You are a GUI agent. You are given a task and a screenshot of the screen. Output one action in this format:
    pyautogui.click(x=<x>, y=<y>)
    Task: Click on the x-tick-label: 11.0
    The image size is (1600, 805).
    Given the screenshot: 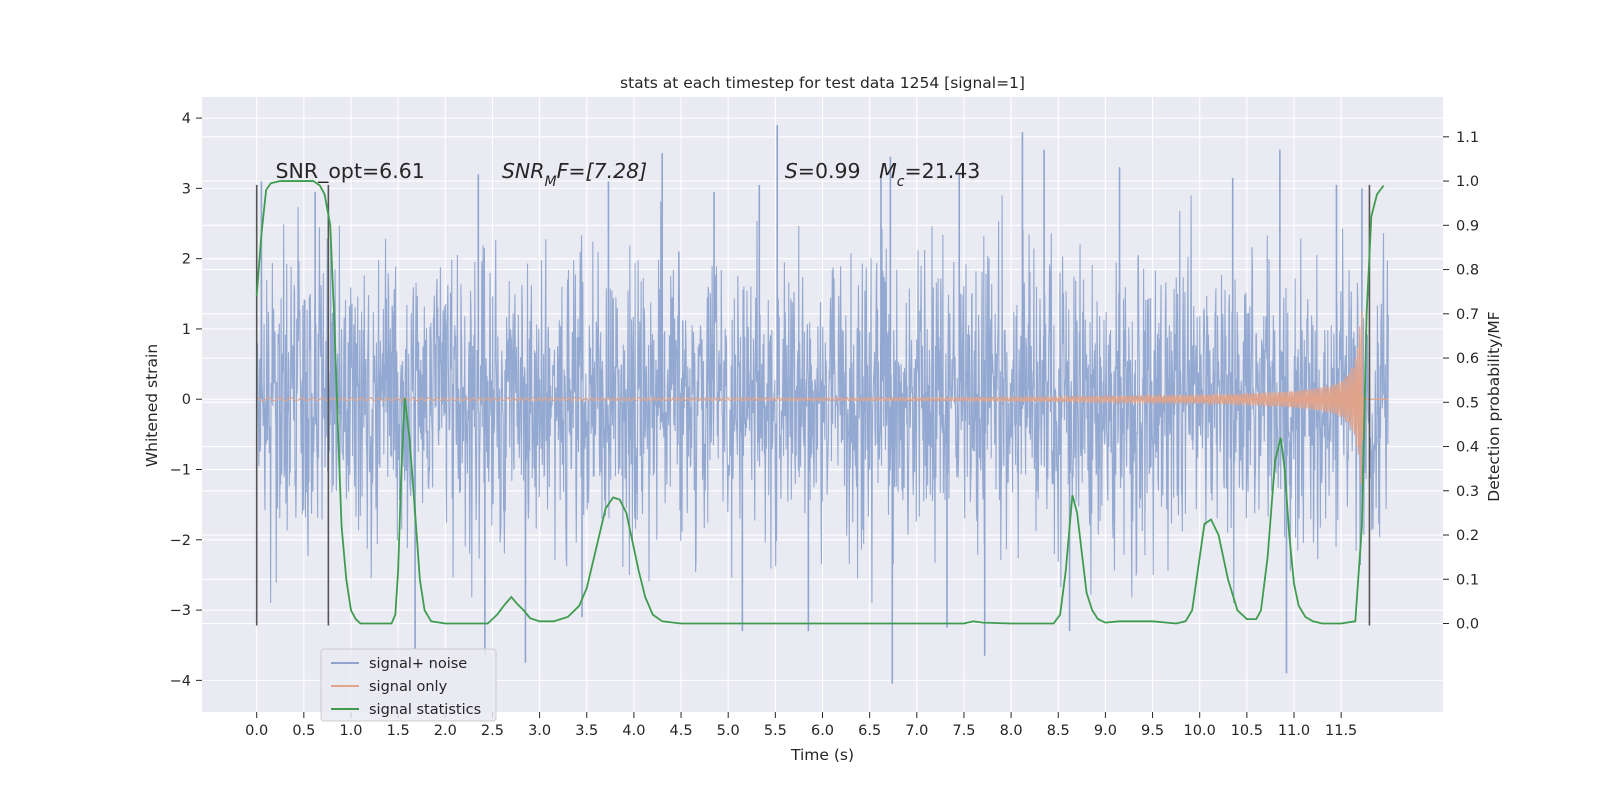 What is the action you would take?
    pyautogui.click(x=1294, y=731)
    